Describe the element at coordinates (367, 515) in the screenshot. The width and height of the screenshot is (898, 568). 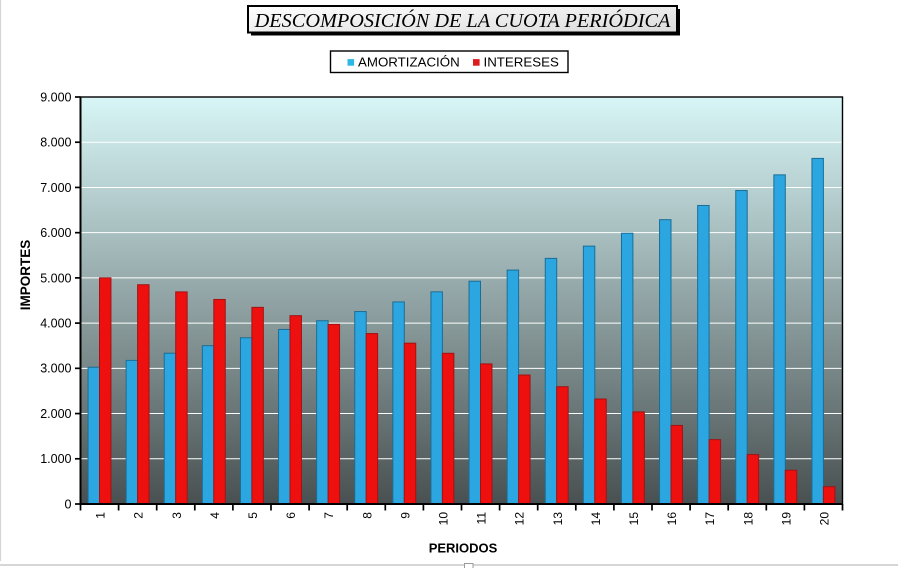
I see `svg-text: 8` at that location.